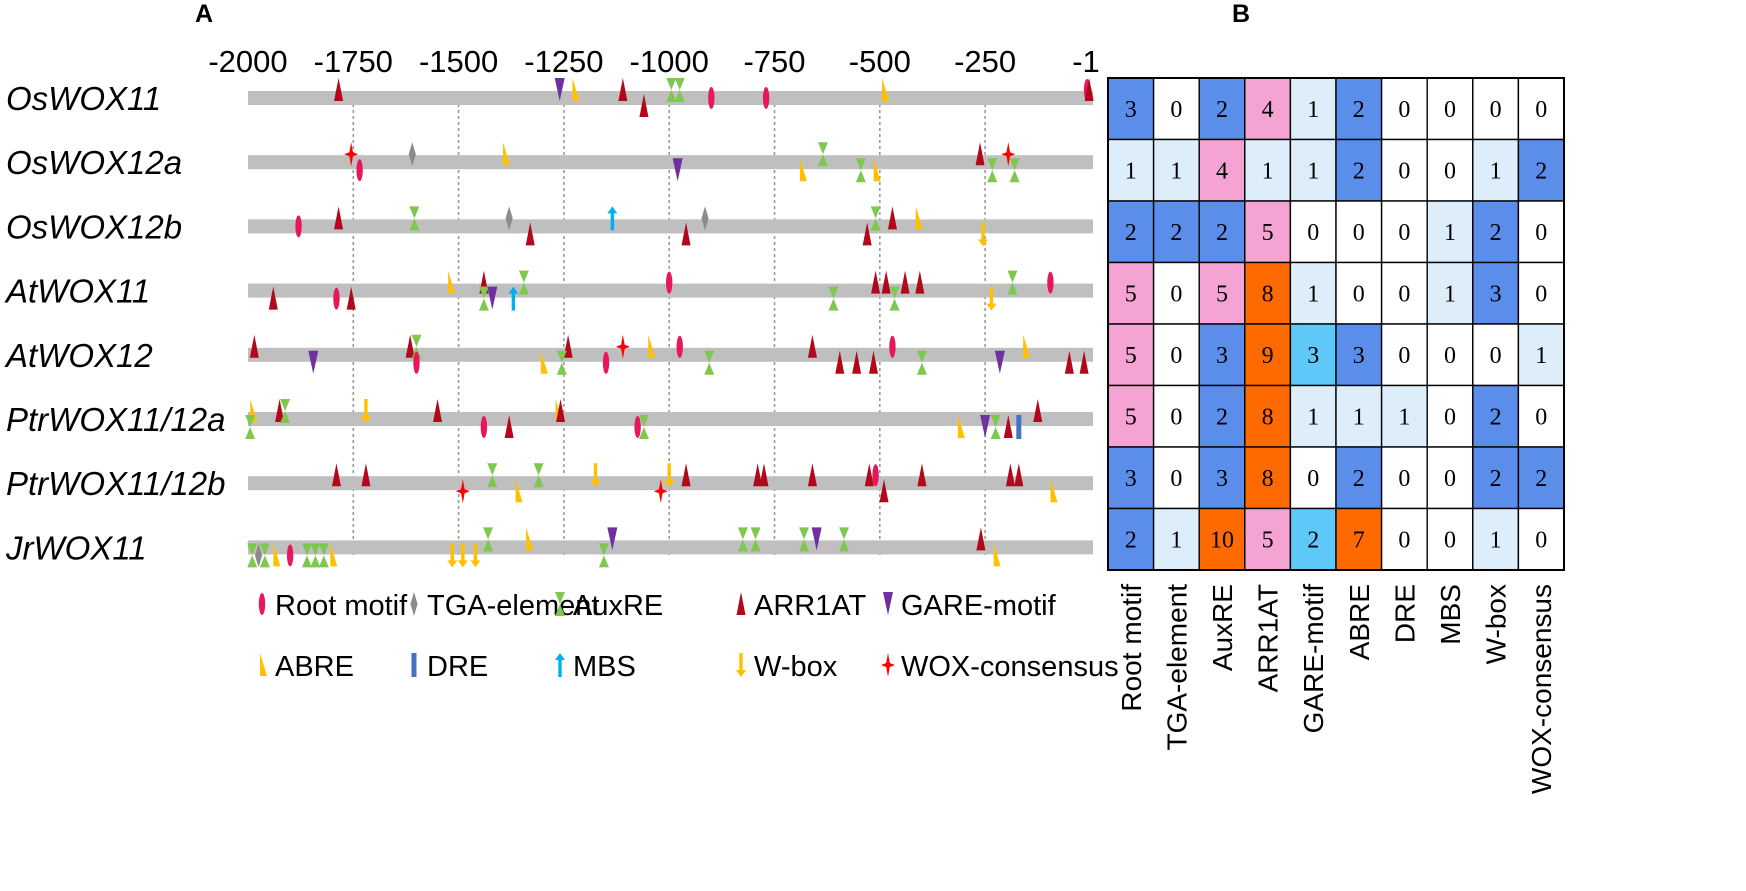 This screenshot has width=1746, height=891. I want to click on legend-label: TGA-element, so click(513, 606).